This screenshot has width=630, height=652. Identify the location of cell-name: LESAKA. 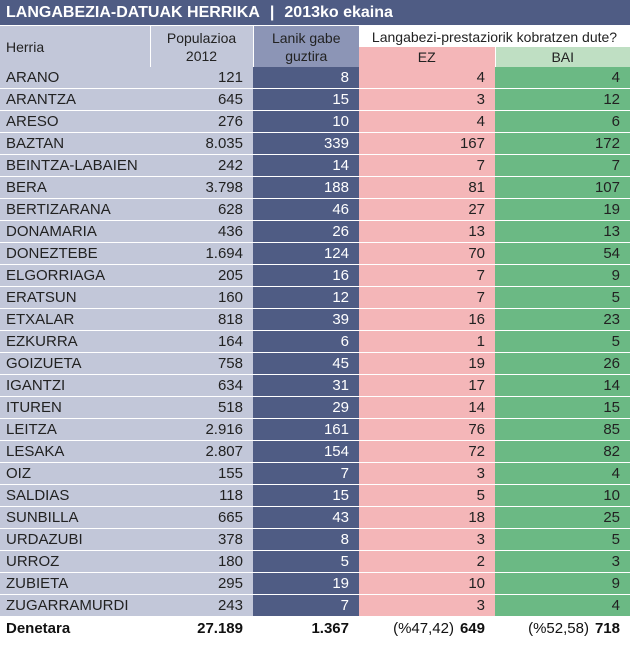
(75, 451).